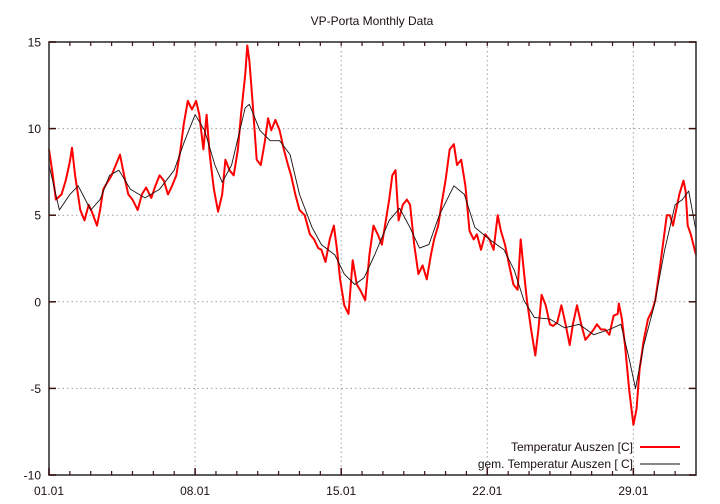  I want to click on x-tick-label: 01.01, so click(49, 491).